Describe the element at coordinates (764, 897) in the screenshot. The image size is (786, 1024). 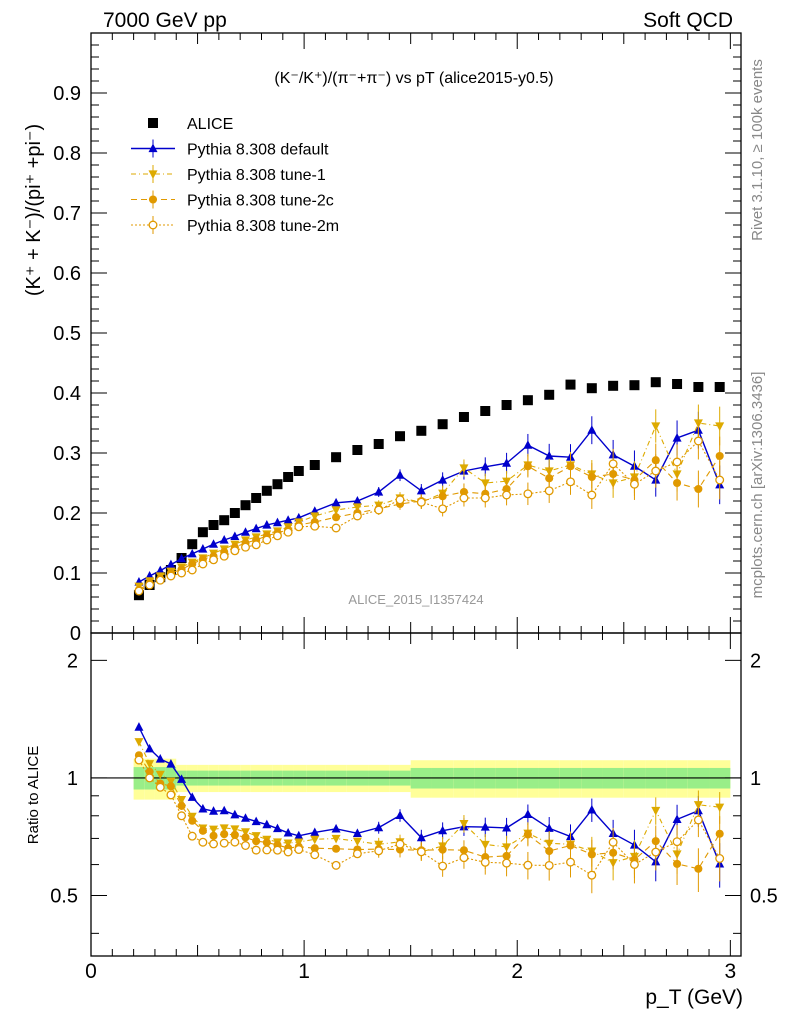
I see `ratio-tick-label-right: 0.5` at that location.